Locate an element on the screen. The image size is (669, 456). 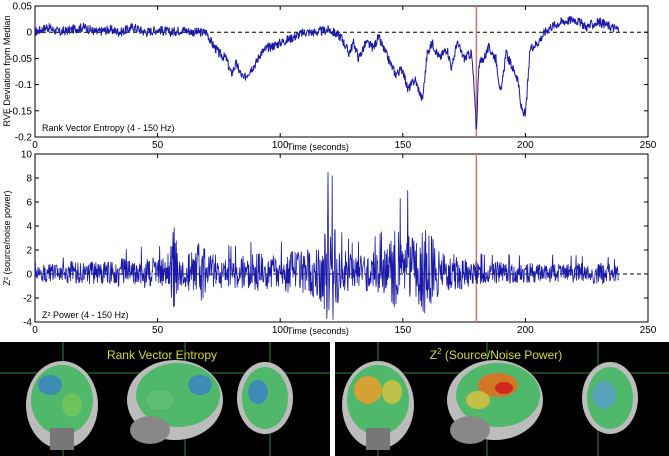
y-tick-label: -0.15 is located at coordinates (20, 111).